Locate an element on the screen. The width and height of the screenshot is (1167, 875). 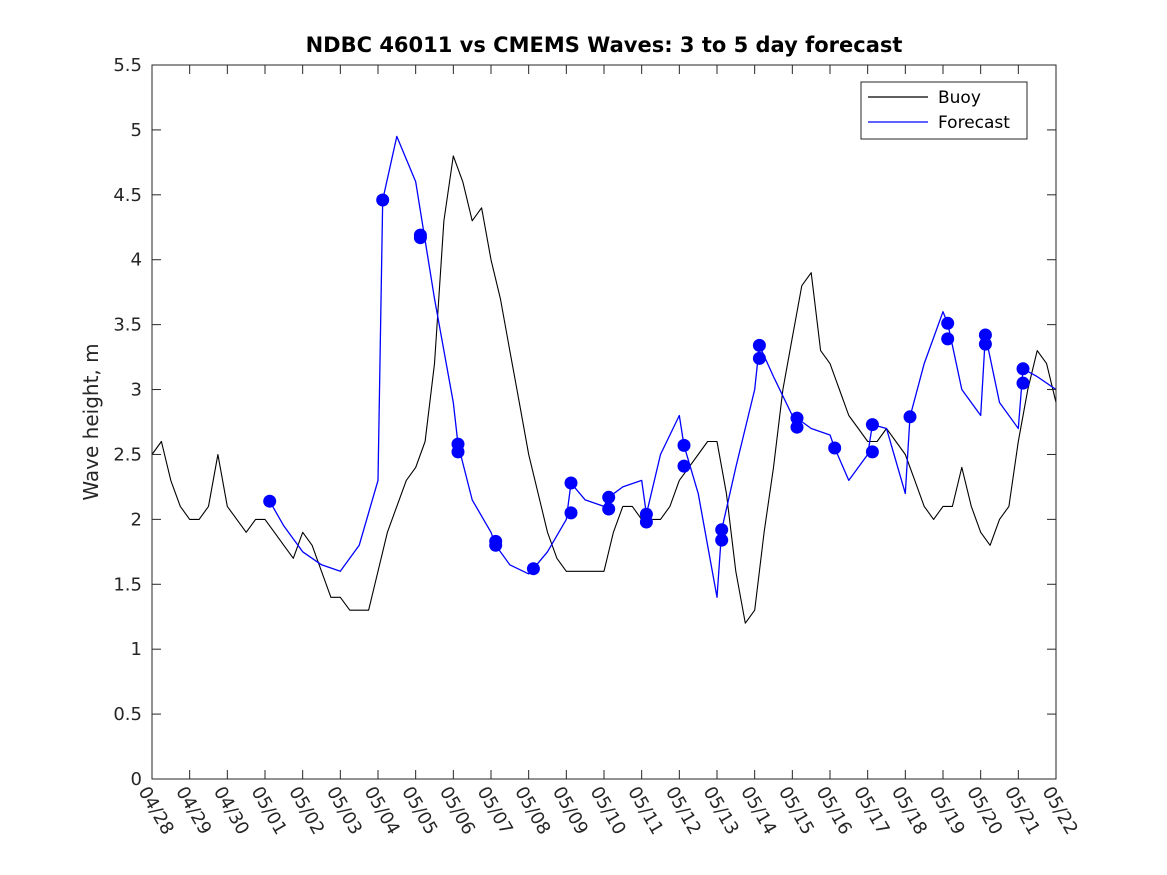
x-tick-label: 05/06 is located at coordinates (457, 810).